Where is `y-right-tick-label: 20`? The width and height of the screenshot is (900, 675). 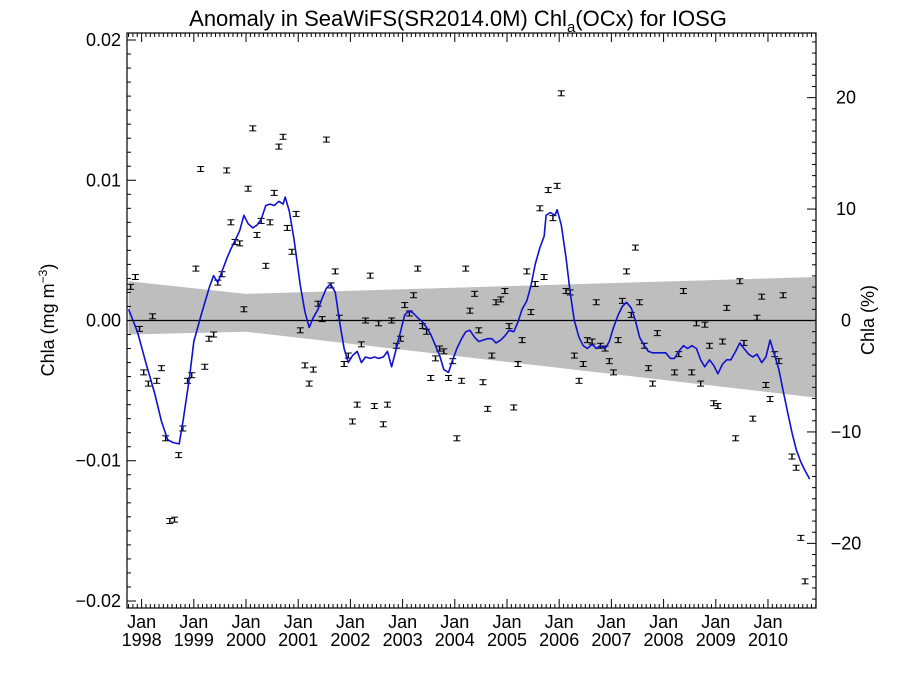
y-right-tick-label: 20 is located at coordinates (846, 98).